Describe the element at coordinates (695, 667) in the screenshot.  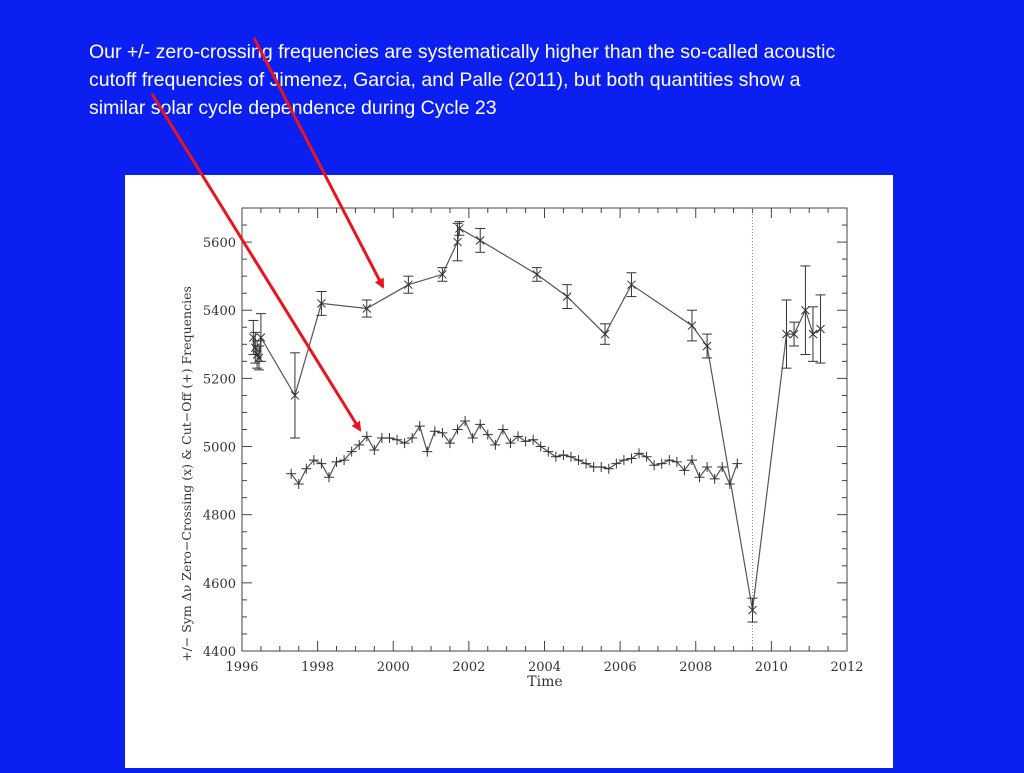
I see `x-tick-label: 2008` at that location.